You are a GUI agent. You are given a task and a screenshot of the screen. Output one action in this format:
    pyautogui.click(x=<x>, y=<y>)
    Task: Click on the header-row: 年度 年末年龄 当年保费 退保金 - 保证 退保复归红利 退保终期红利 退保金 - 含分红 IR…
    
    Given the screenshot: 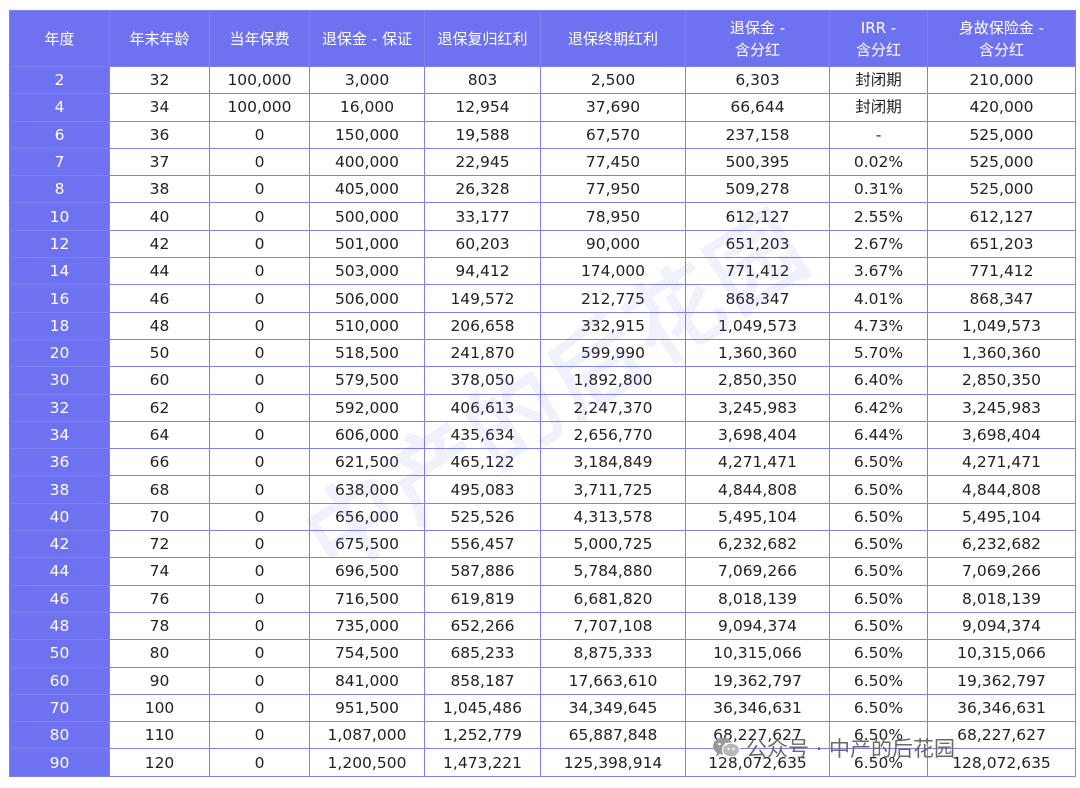 What is the action you would take?
    pyautogui.click(x=542, y=38)
    